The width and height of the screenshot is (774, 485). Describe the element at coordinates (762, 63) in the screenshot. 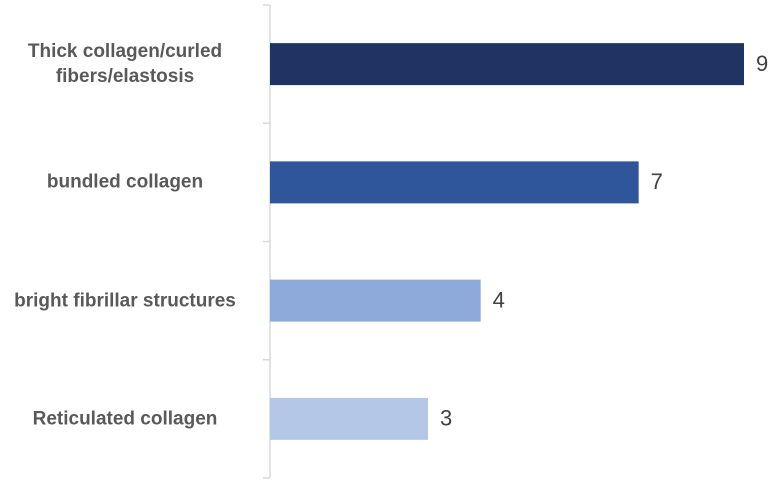

I see `data-label: 9` at that location.